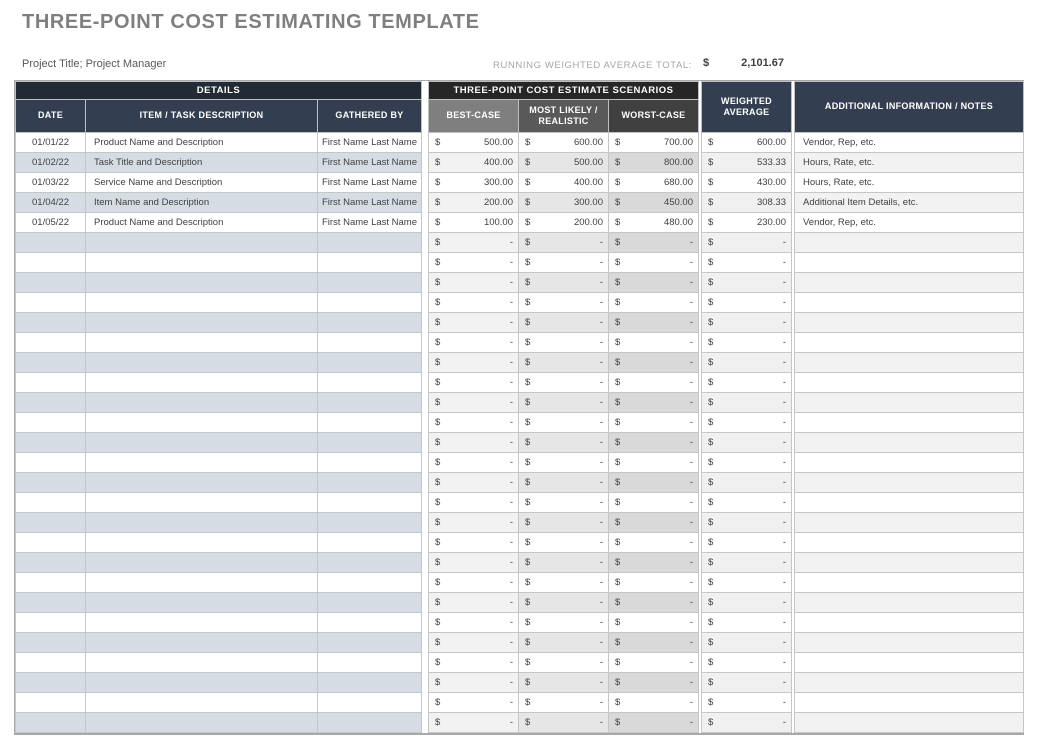  I want to click on most-likely-cell: $200.00, so click(563, 222).